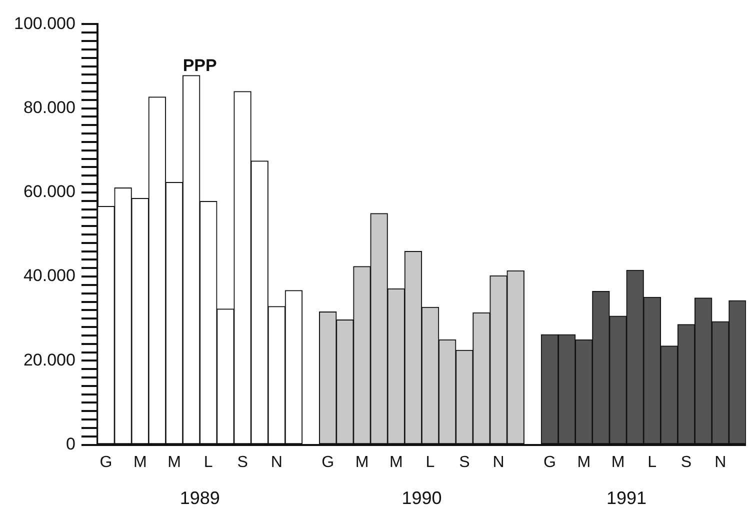 The width and height of the screenshot is (754, 518). What do you see at coordinates (49, 360) in the screenshot?
I see `y-tick-label: 20.000` at bounding box center [49, 360].